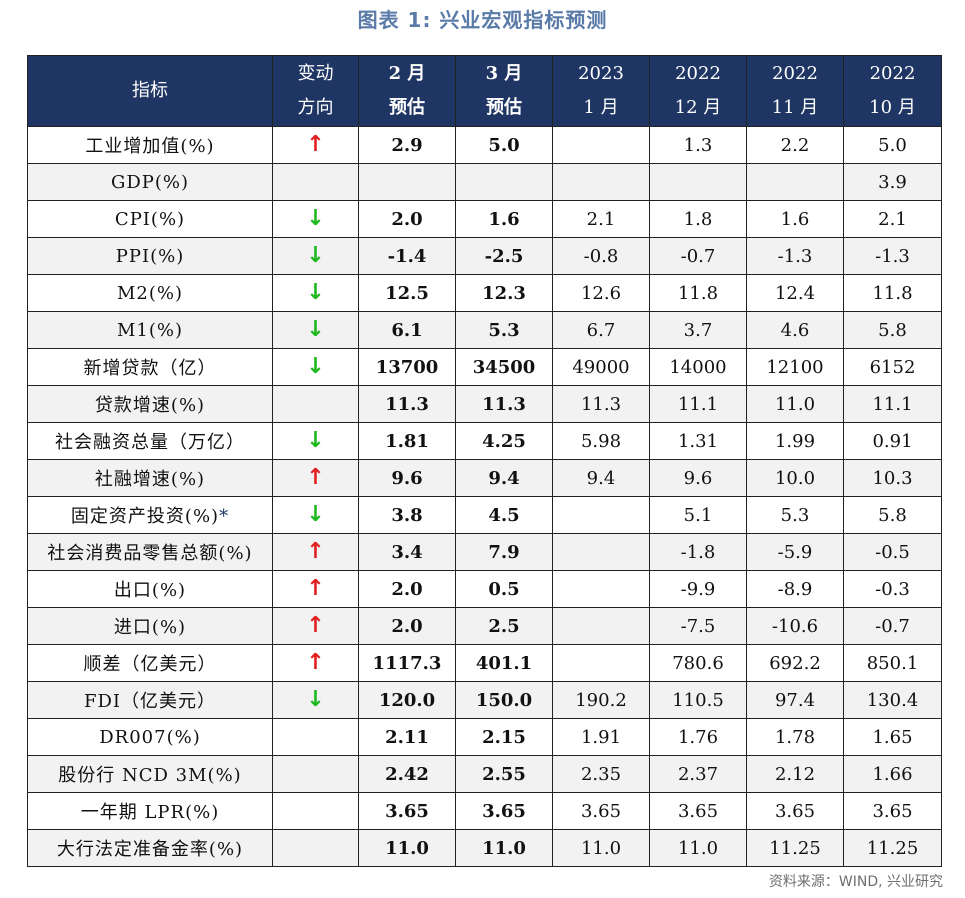 The image size is (965, 898). Describe the element at coordinates (698, 256) in the screenshot. I see `value-dec2022: -0.7` at that location.